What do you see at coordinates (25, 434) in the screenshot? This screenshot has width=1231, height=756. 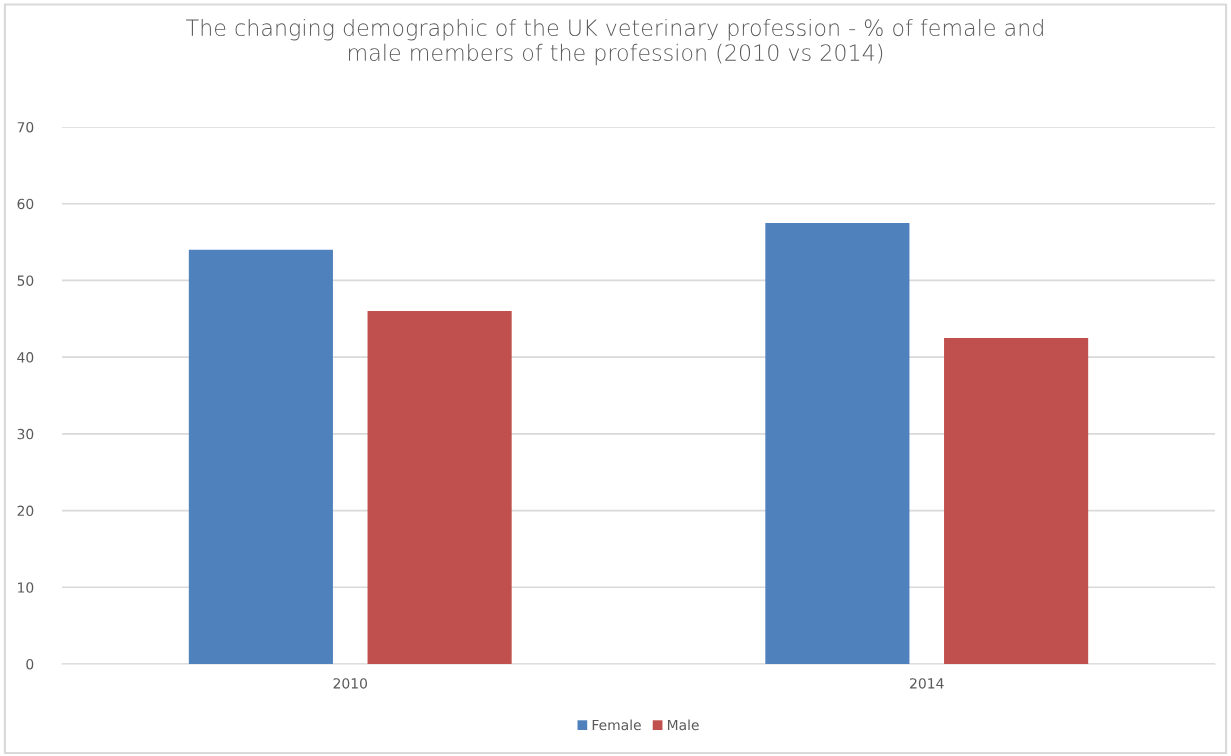 I see `y-tick-label: 30` at bounding box center [25, 434].